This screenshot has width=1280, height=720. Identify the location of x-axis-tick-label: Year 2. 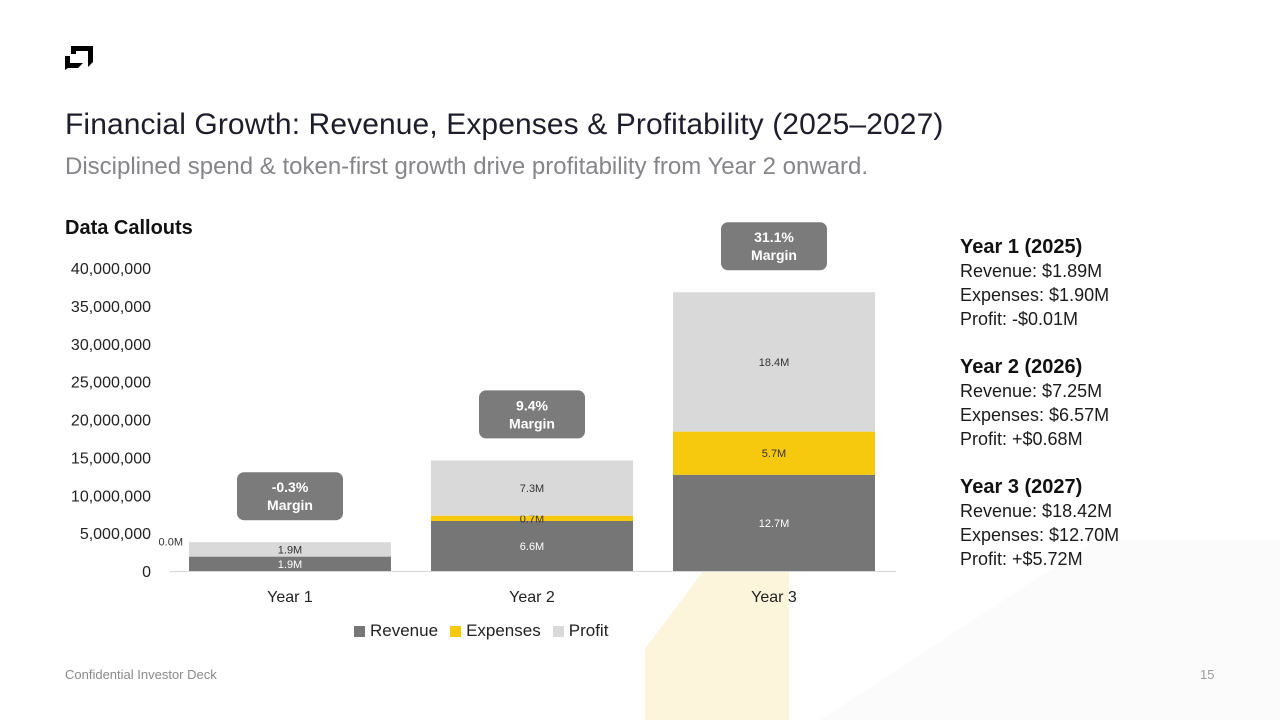
(532, 597).